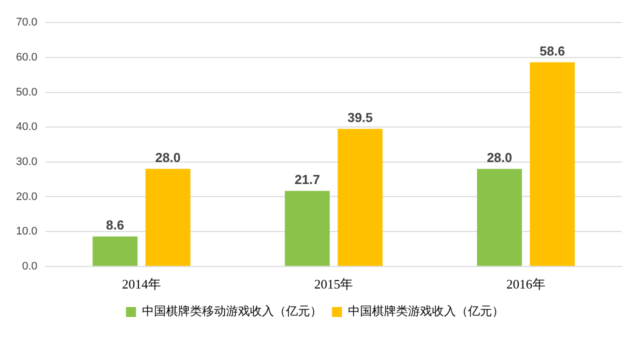 The image size is (640, 339). I want to click on y-tick-label: 70.0, so click(27, 22).